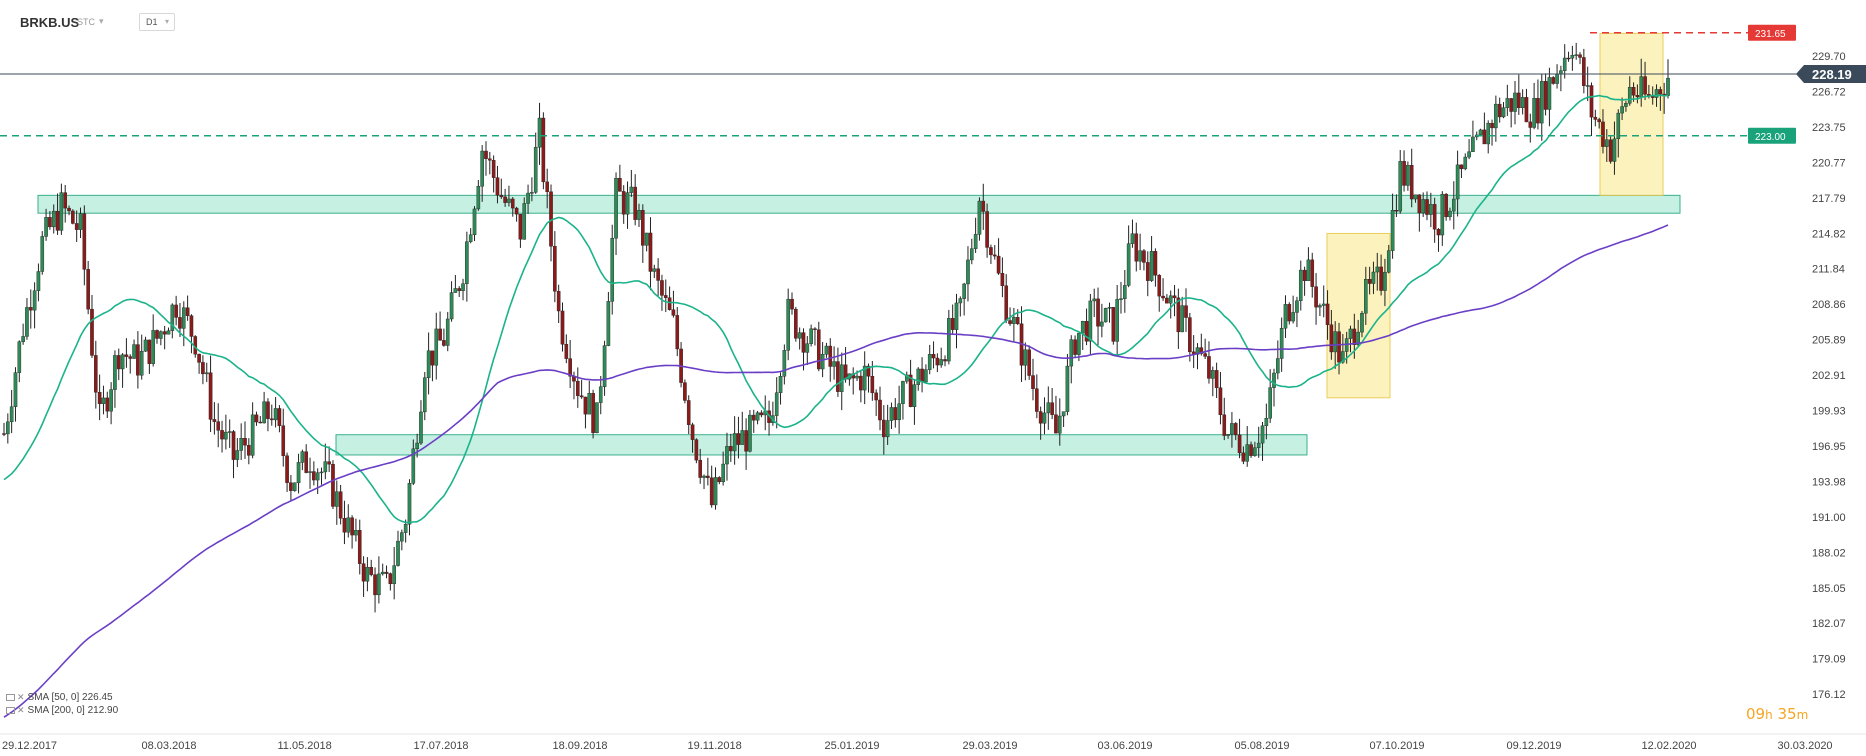 Image resolution: width=1866 pixels, height=756 pixels. I want to click on y-tick-label: 217.79, so click(1829, 199).